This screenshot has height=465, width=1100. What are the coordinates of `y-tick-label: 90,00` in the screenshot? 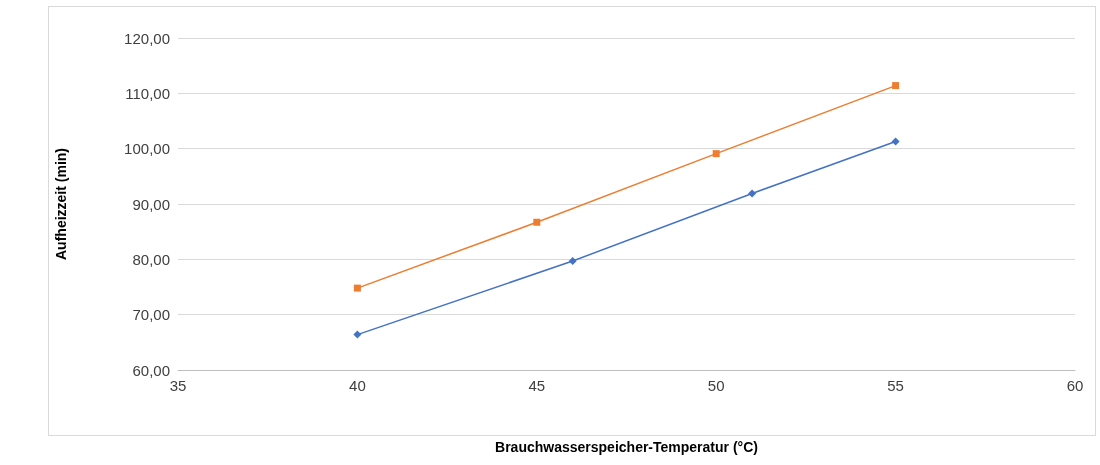 It's located at (151, 204).